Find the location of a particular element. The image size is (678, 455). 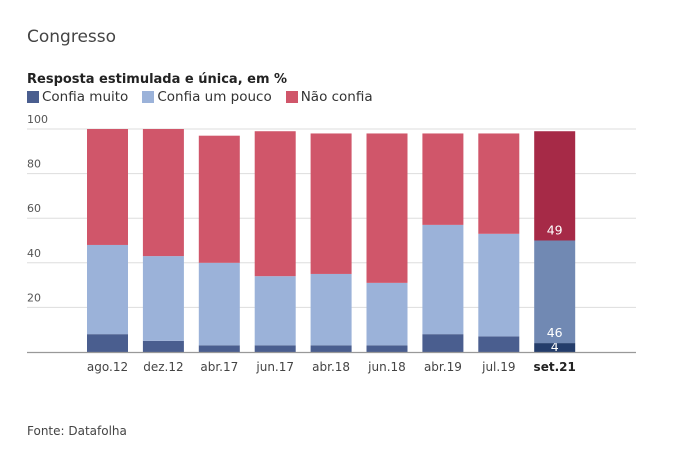

x-tick-label-abr-17: abr.17 is located at coordinates (219, 367).